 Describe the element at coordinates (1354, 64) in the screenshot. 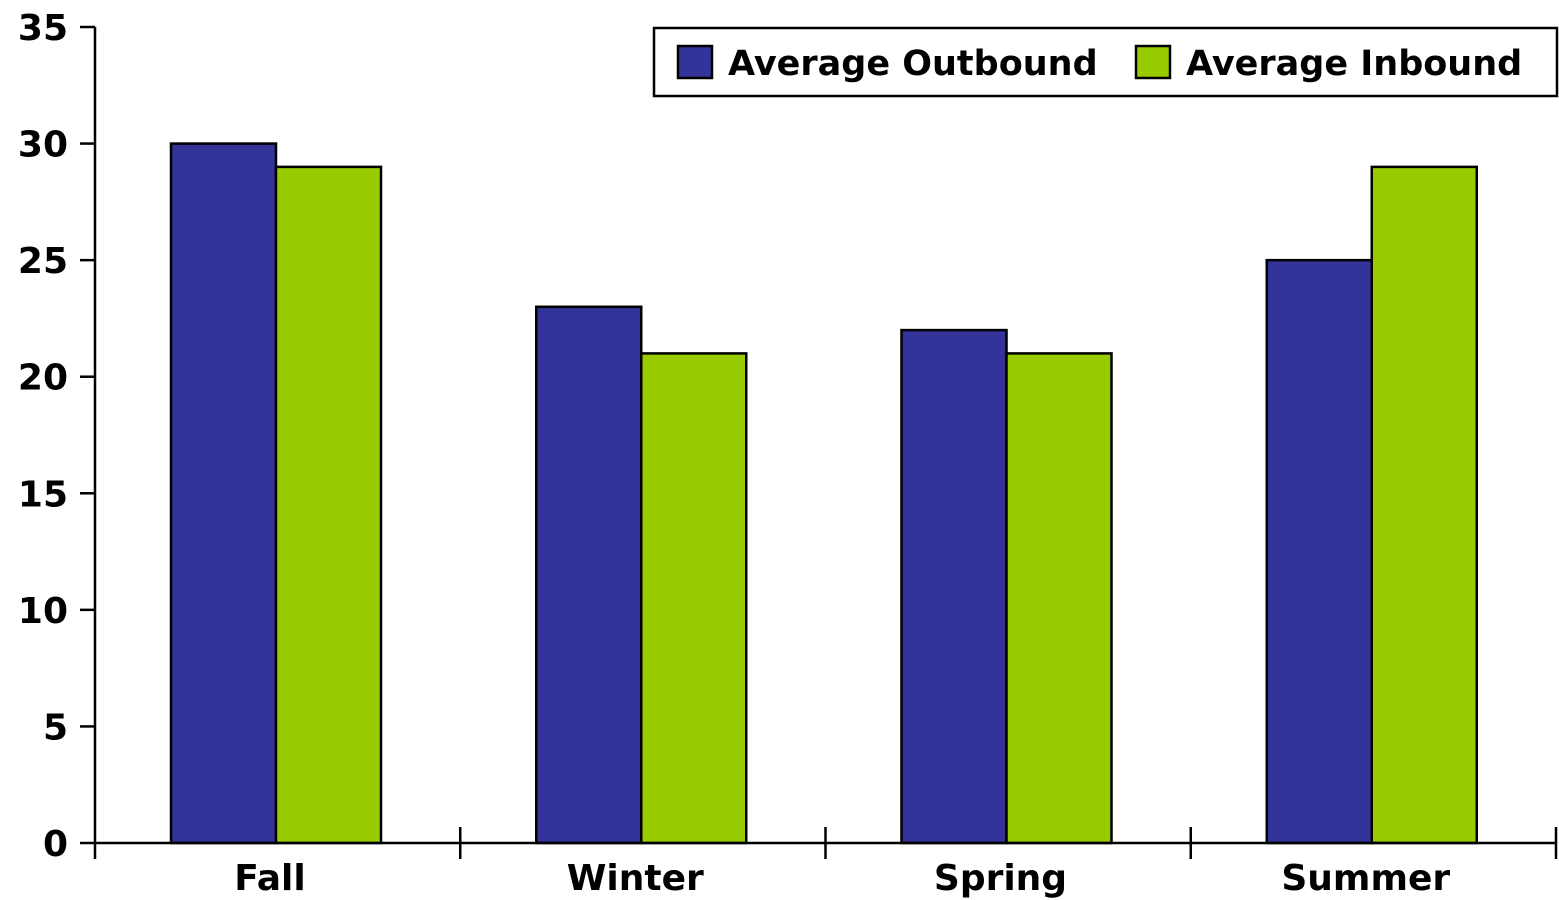

I see `legend-label-average-inbound: Average Inbound` at that location.